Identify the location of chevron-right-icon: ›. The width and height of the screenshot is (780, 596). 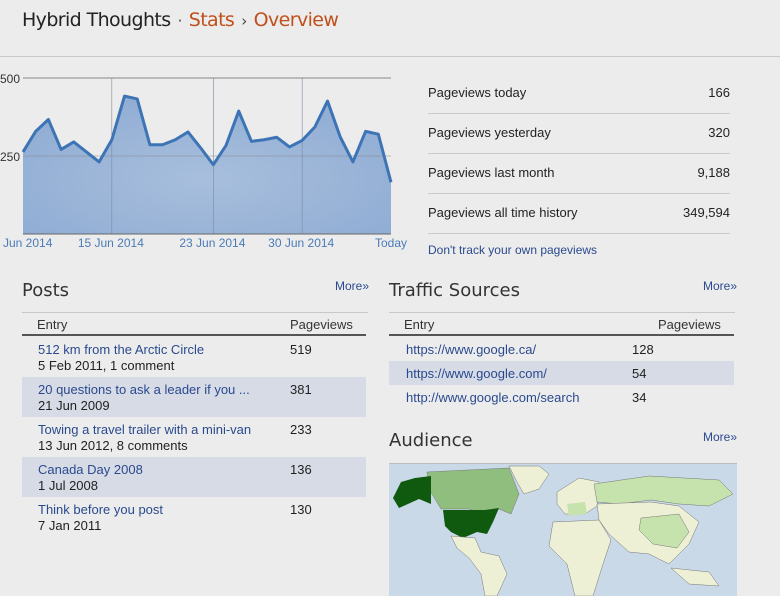
(243, 21).